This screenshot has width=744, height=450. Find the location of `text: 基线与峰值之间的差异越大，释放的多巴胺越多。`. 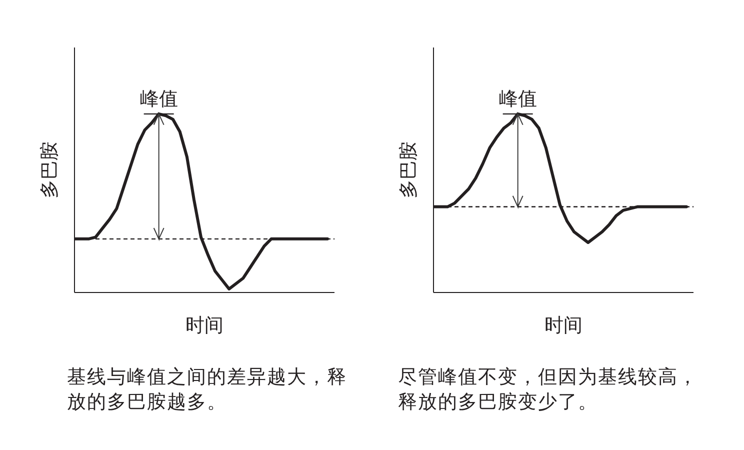

text: 基线与峰值之间的差异越大，释放的多巴胺越多。 is located at coordinates (207, 390).